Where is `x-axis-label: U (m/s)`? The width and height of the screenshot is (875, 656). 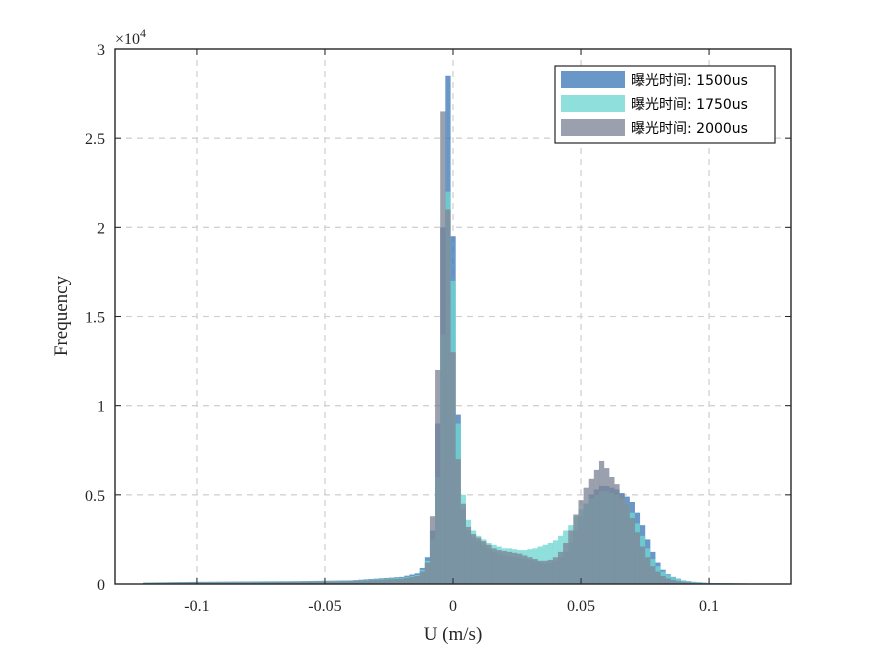
x-axis-label: U (m/s) is located at coordinates (453, 634).